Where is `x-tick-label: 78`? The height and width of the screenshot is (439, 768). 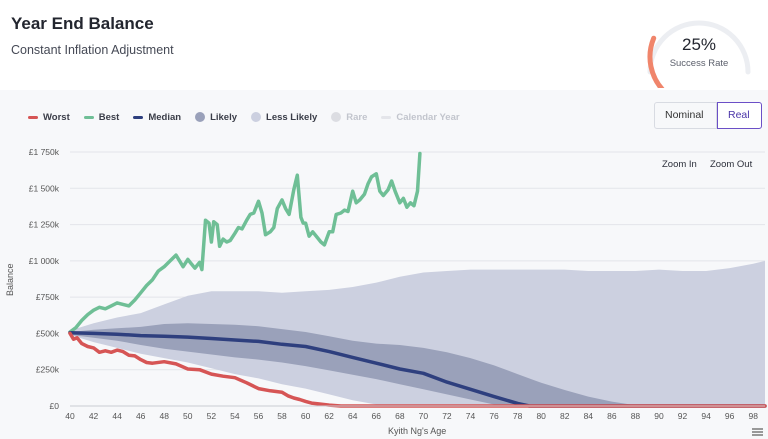 x-tick-label: 78 is located at coordinates (518, 416).